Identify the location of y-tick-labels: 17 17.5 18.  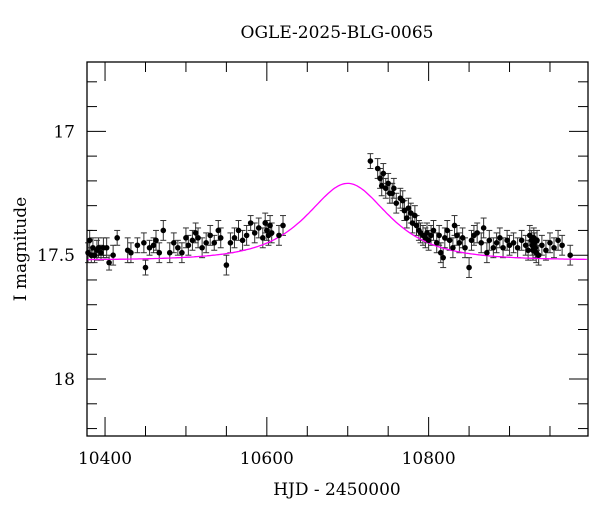
(56, 256).